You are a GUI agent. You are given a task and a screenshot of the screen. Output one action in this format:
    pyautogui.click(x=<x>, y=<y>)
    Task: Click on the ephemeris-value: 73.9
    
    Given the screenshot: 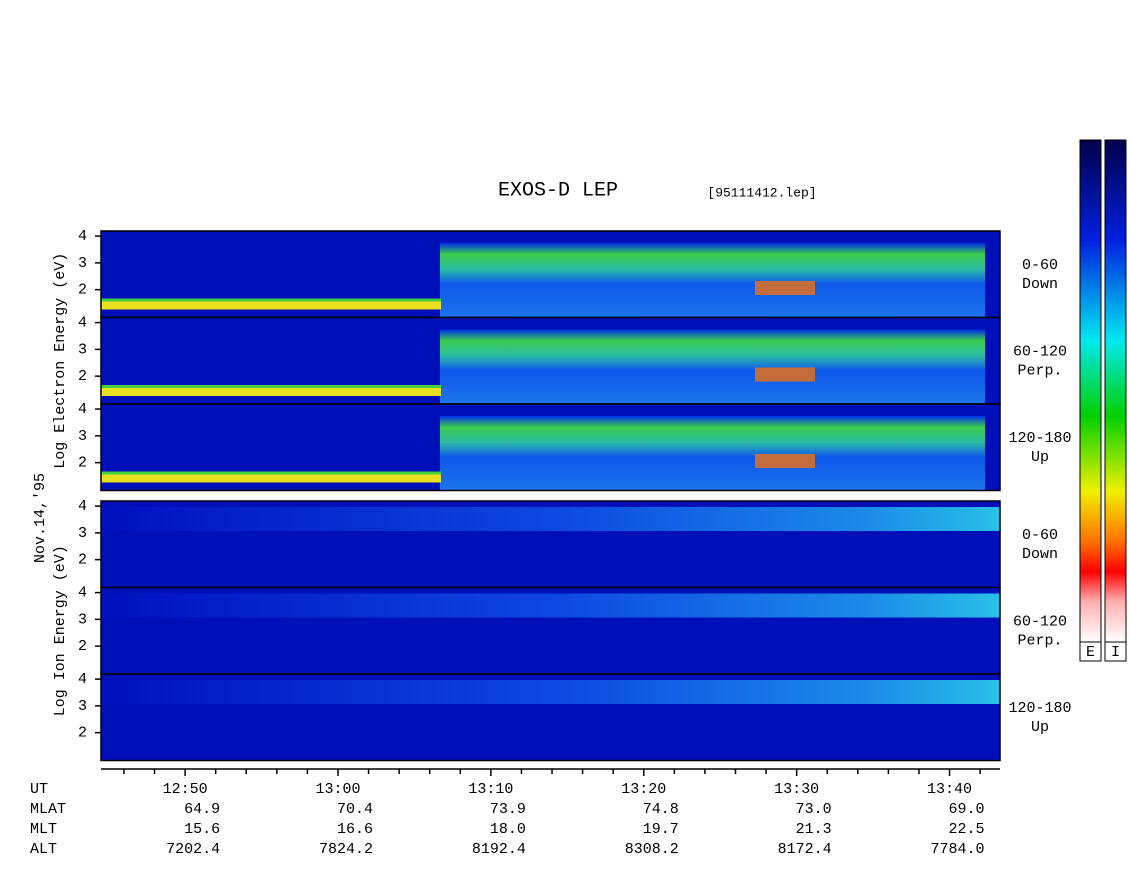 What is the action you would take?
    pyautogui.click(x=508, y=809)
    